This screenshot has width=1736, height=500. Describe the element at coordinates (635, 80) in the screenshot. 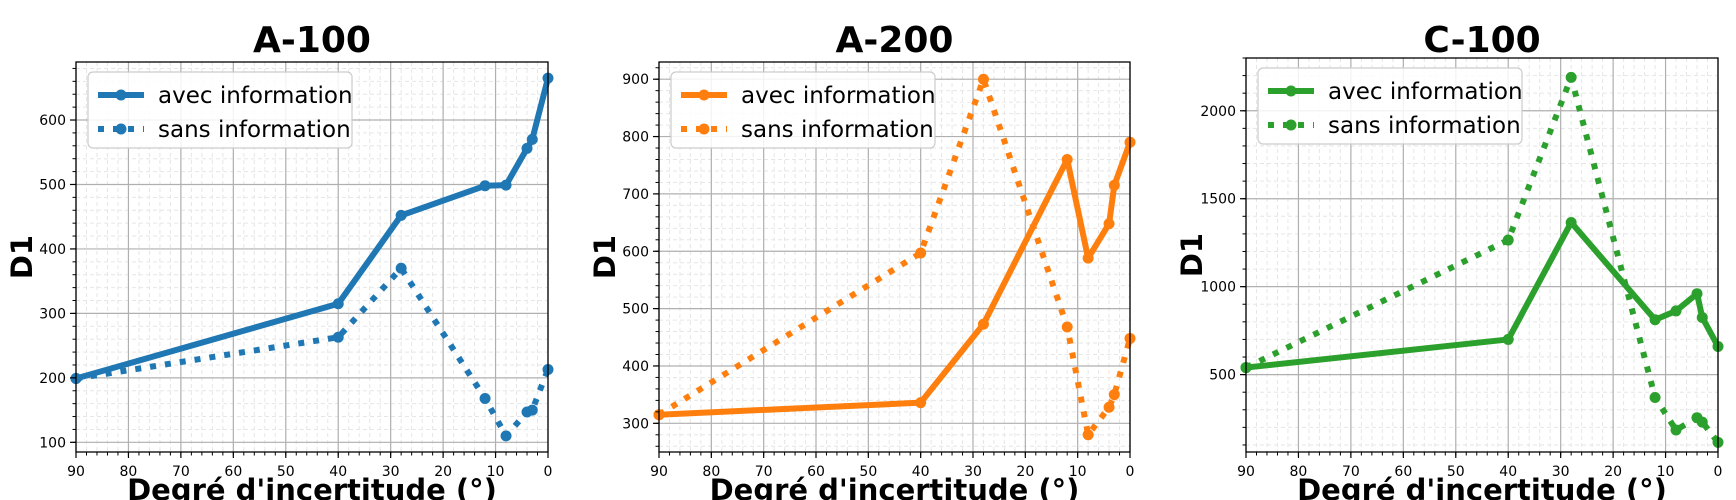

I see `y-tick-label: 900` at that location.